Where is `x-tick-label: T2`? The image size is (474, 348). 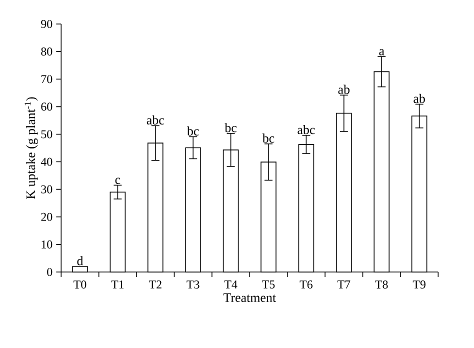
x-tick-label: T2 is located at coordinates (155, 284).